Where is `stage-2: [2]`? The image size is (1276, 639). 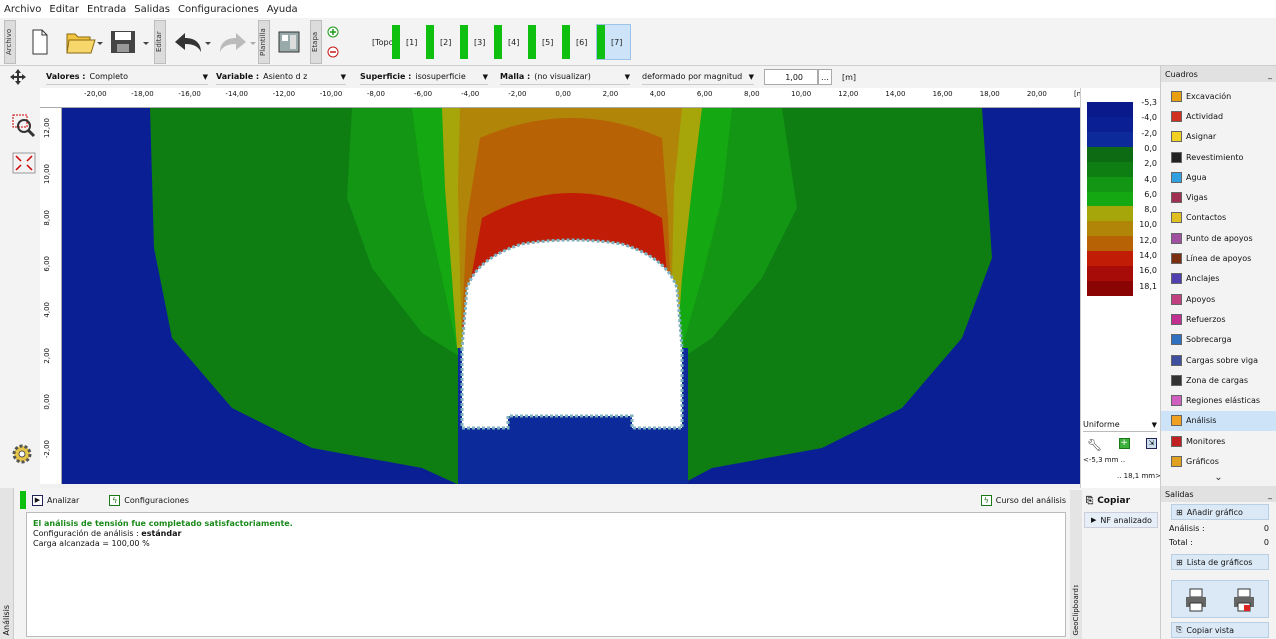
stage-2: [2] is located at coordinates (438, 42).